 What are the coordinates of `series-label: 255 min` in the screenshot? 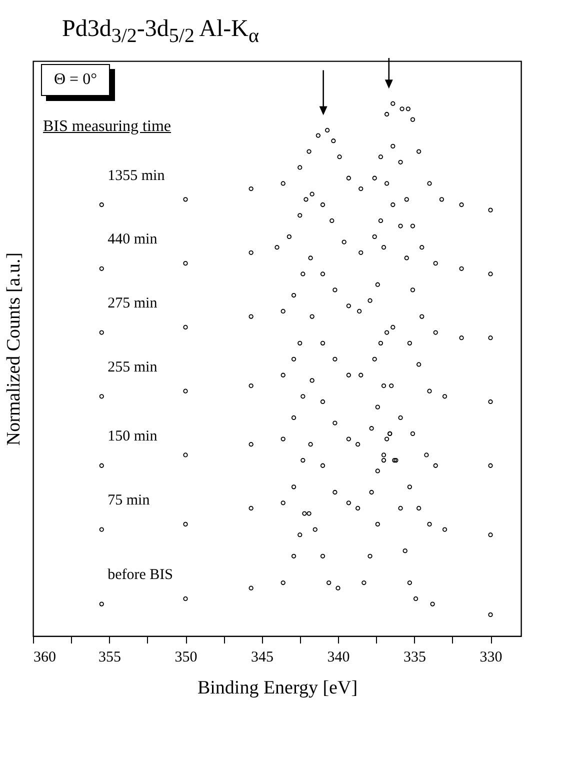 It's located at (133, 367).